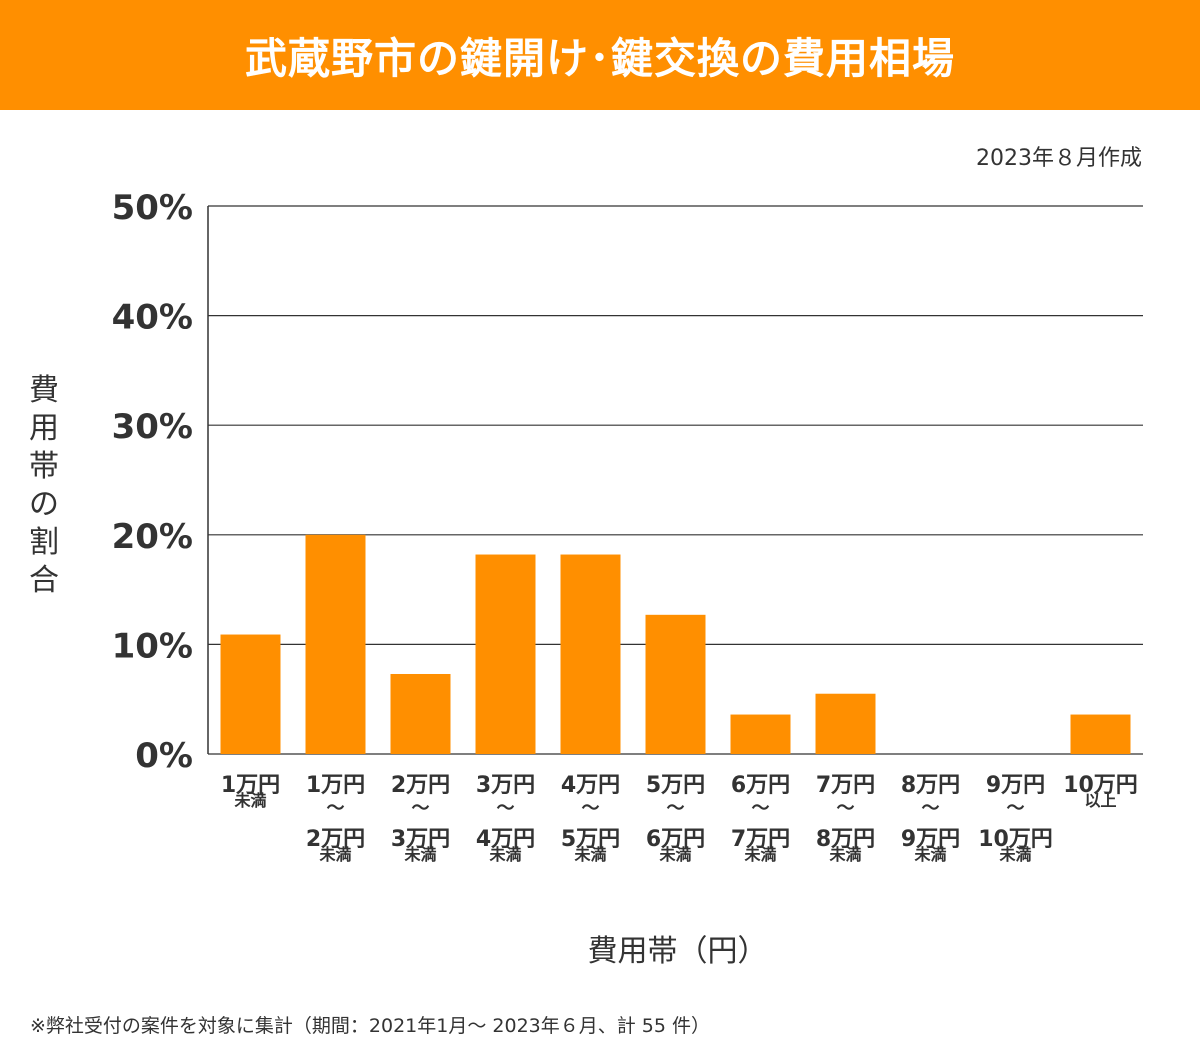  Describe the element at coordinates (1059, 158) in the screenshot. I see `created-date: 2023年８月作成` at that location.